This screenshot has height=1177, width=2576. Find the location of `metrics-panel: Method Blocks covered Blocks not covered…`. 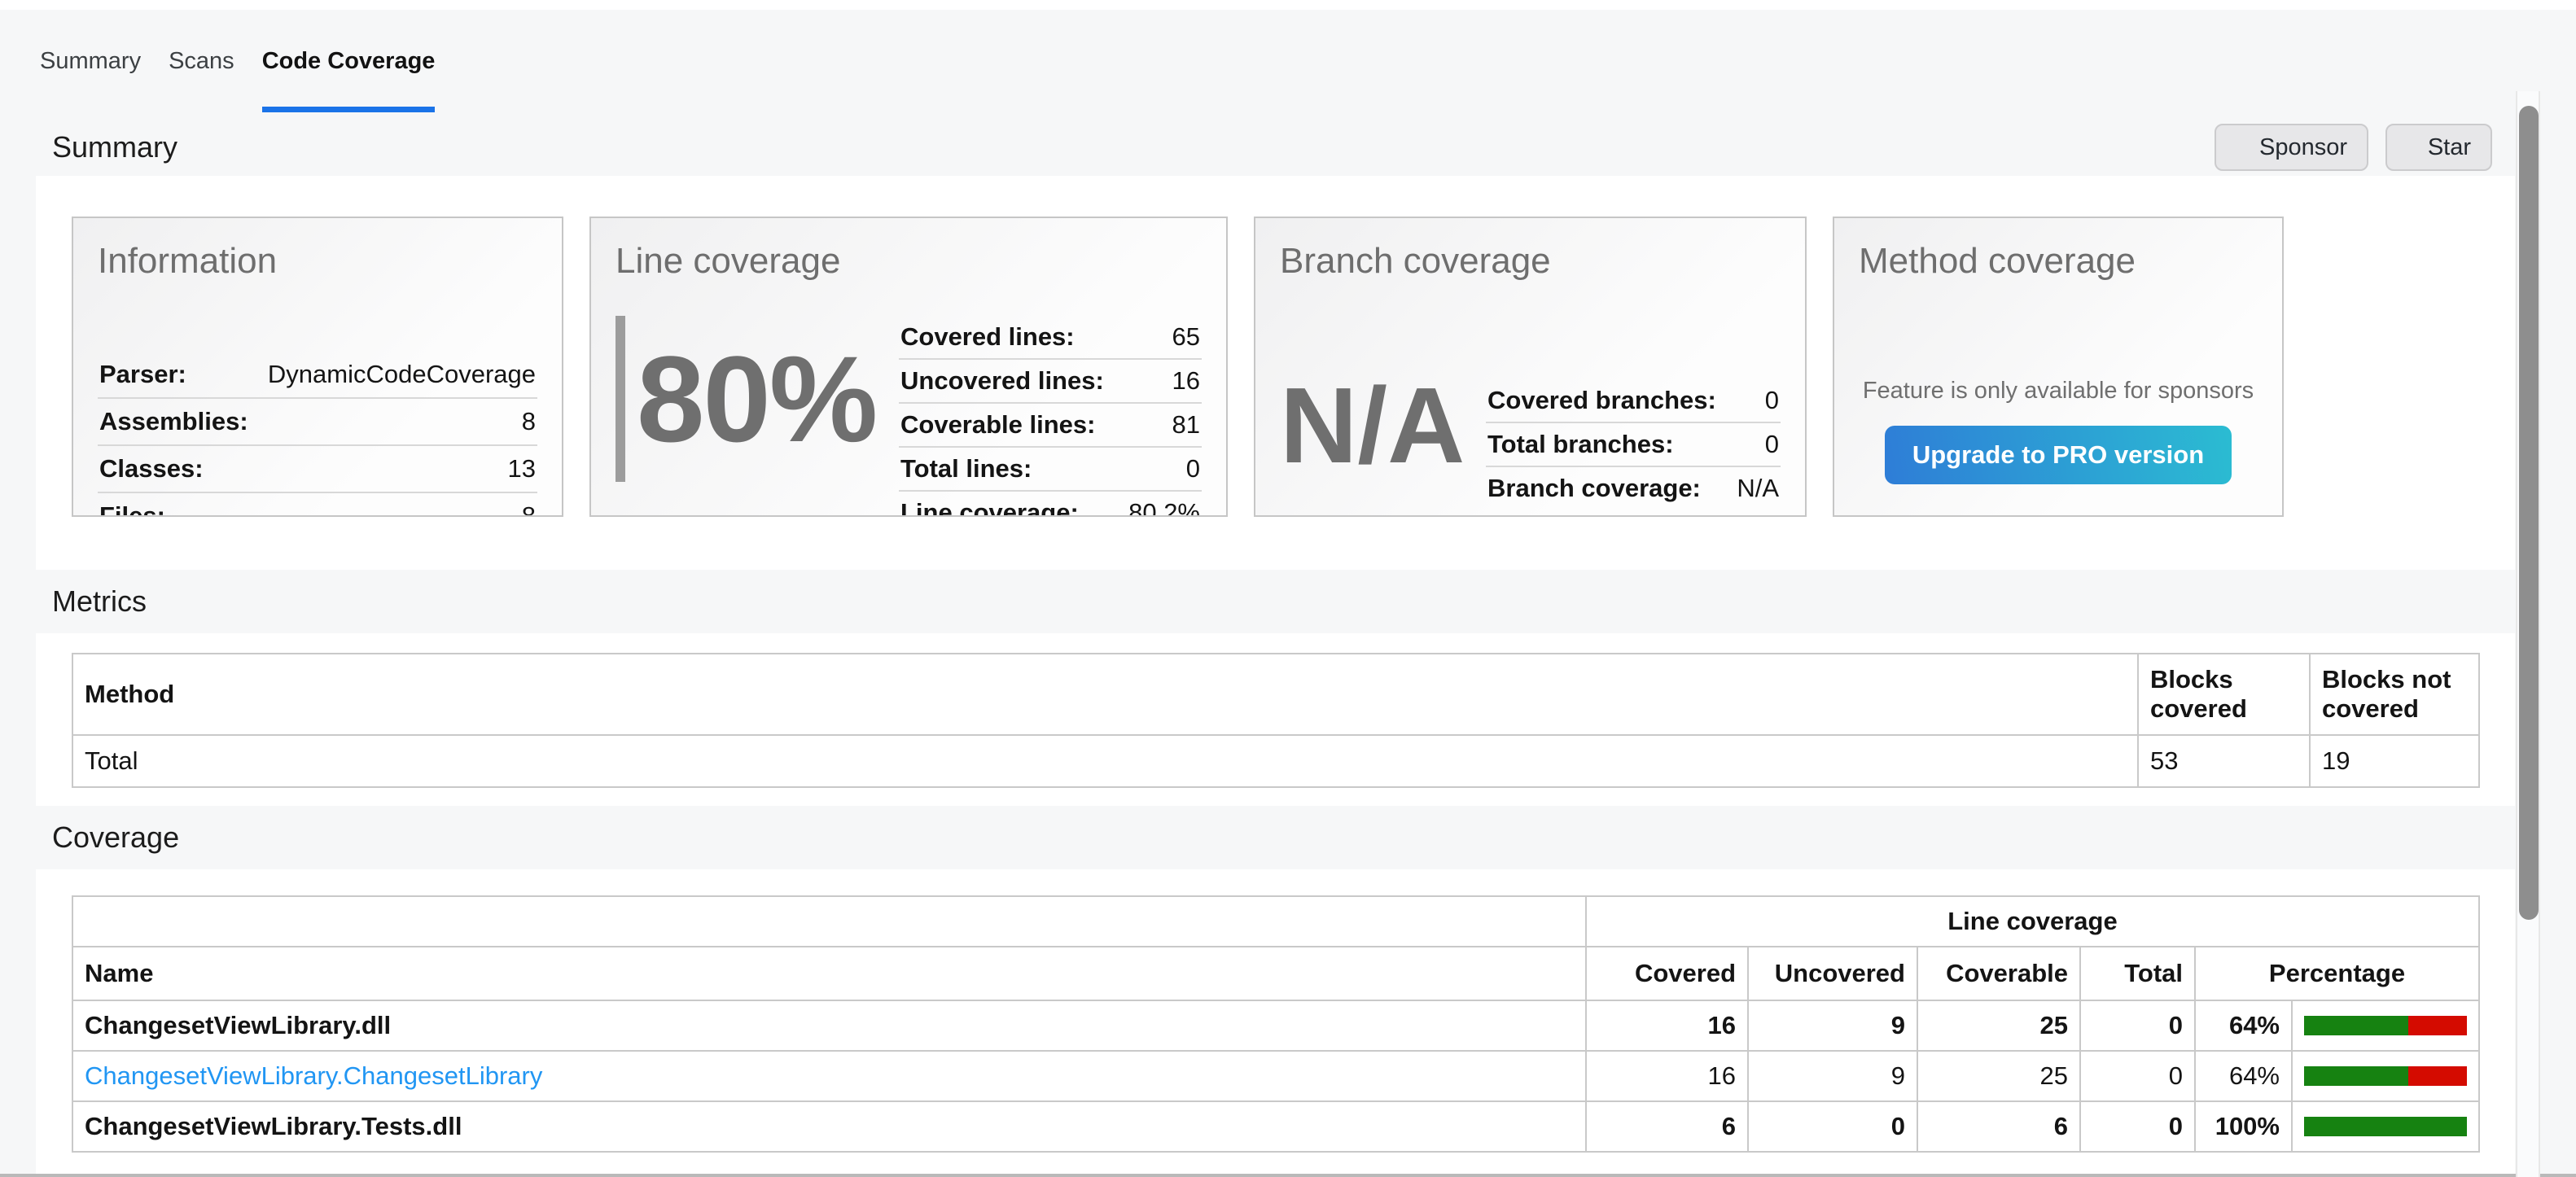

metrics-panel: Method Blocks covered Blocks not covered… is located at coordinates (1275, 719).